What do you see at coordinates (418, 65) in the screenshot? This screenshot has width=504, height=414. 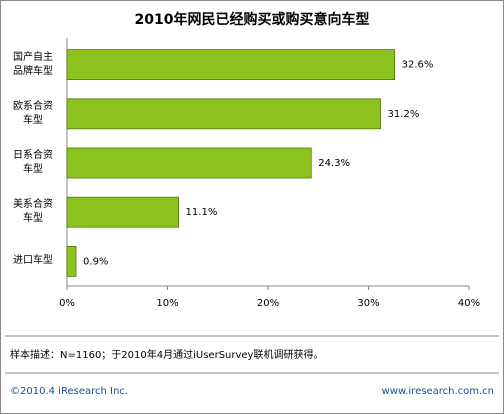 I see `value-label: 32.6%` at bounding box center [418, 65].